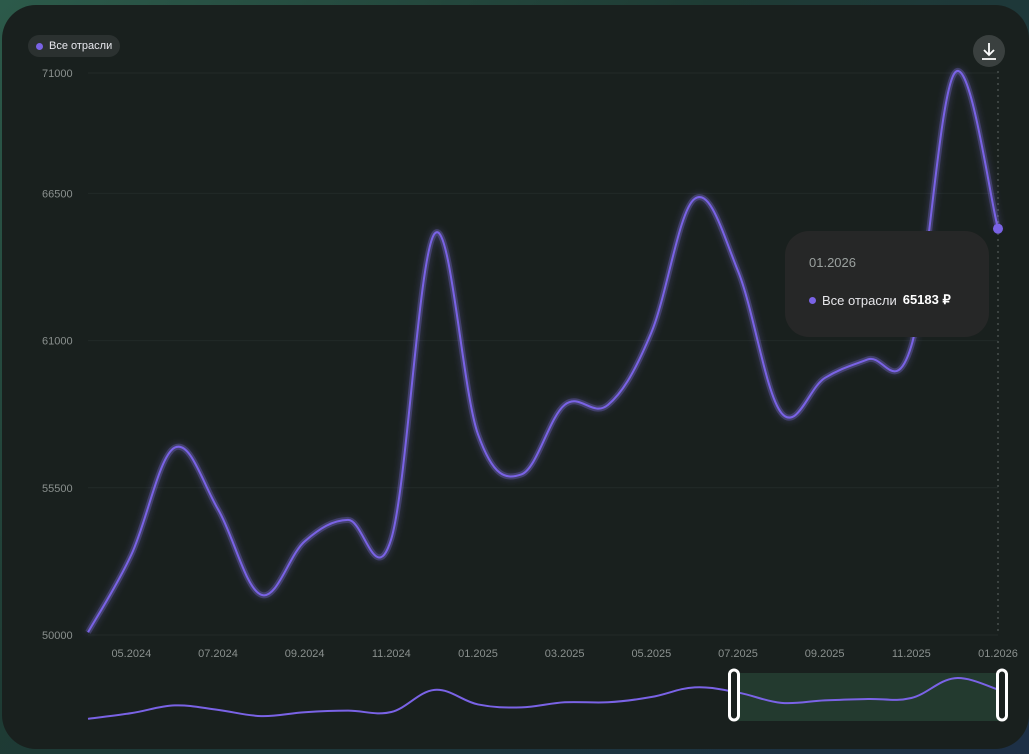  I want to click on y-tick-label: 61000, so click(57, 342).